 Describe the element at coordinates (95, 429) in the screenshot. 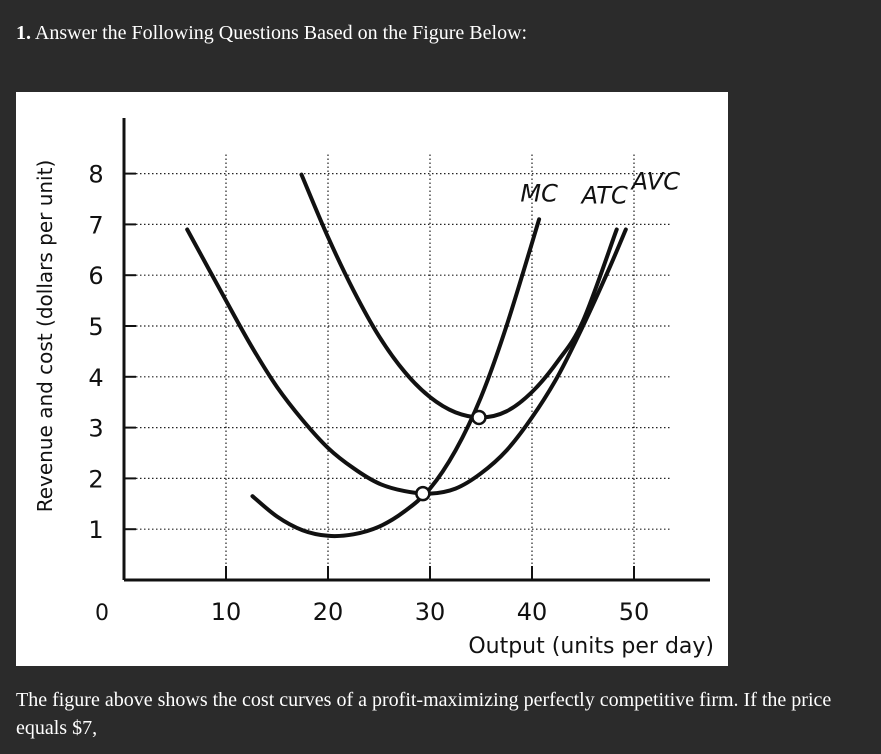

I see `y-tick-label: 3` at that location.